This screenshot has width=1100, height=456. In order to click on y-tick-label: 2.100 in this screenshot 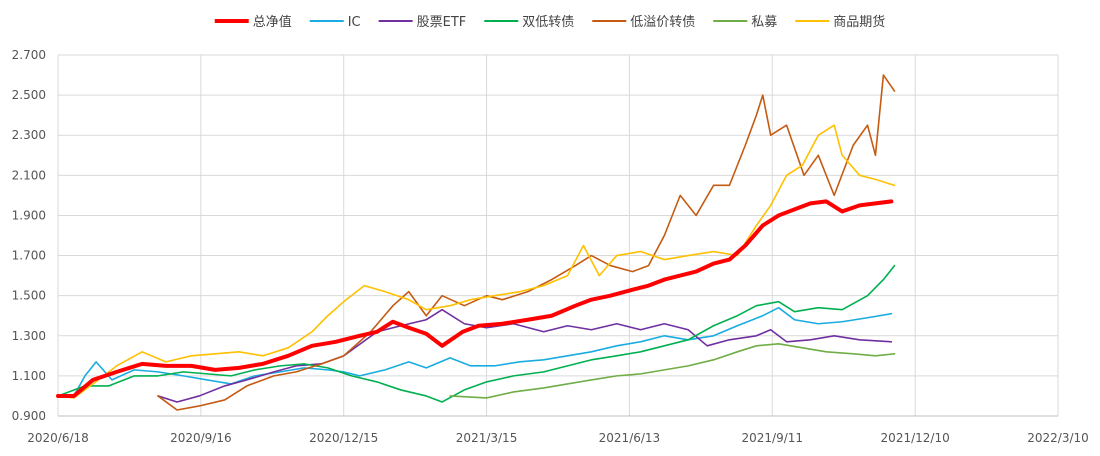, I will do `click(29, 175)`.